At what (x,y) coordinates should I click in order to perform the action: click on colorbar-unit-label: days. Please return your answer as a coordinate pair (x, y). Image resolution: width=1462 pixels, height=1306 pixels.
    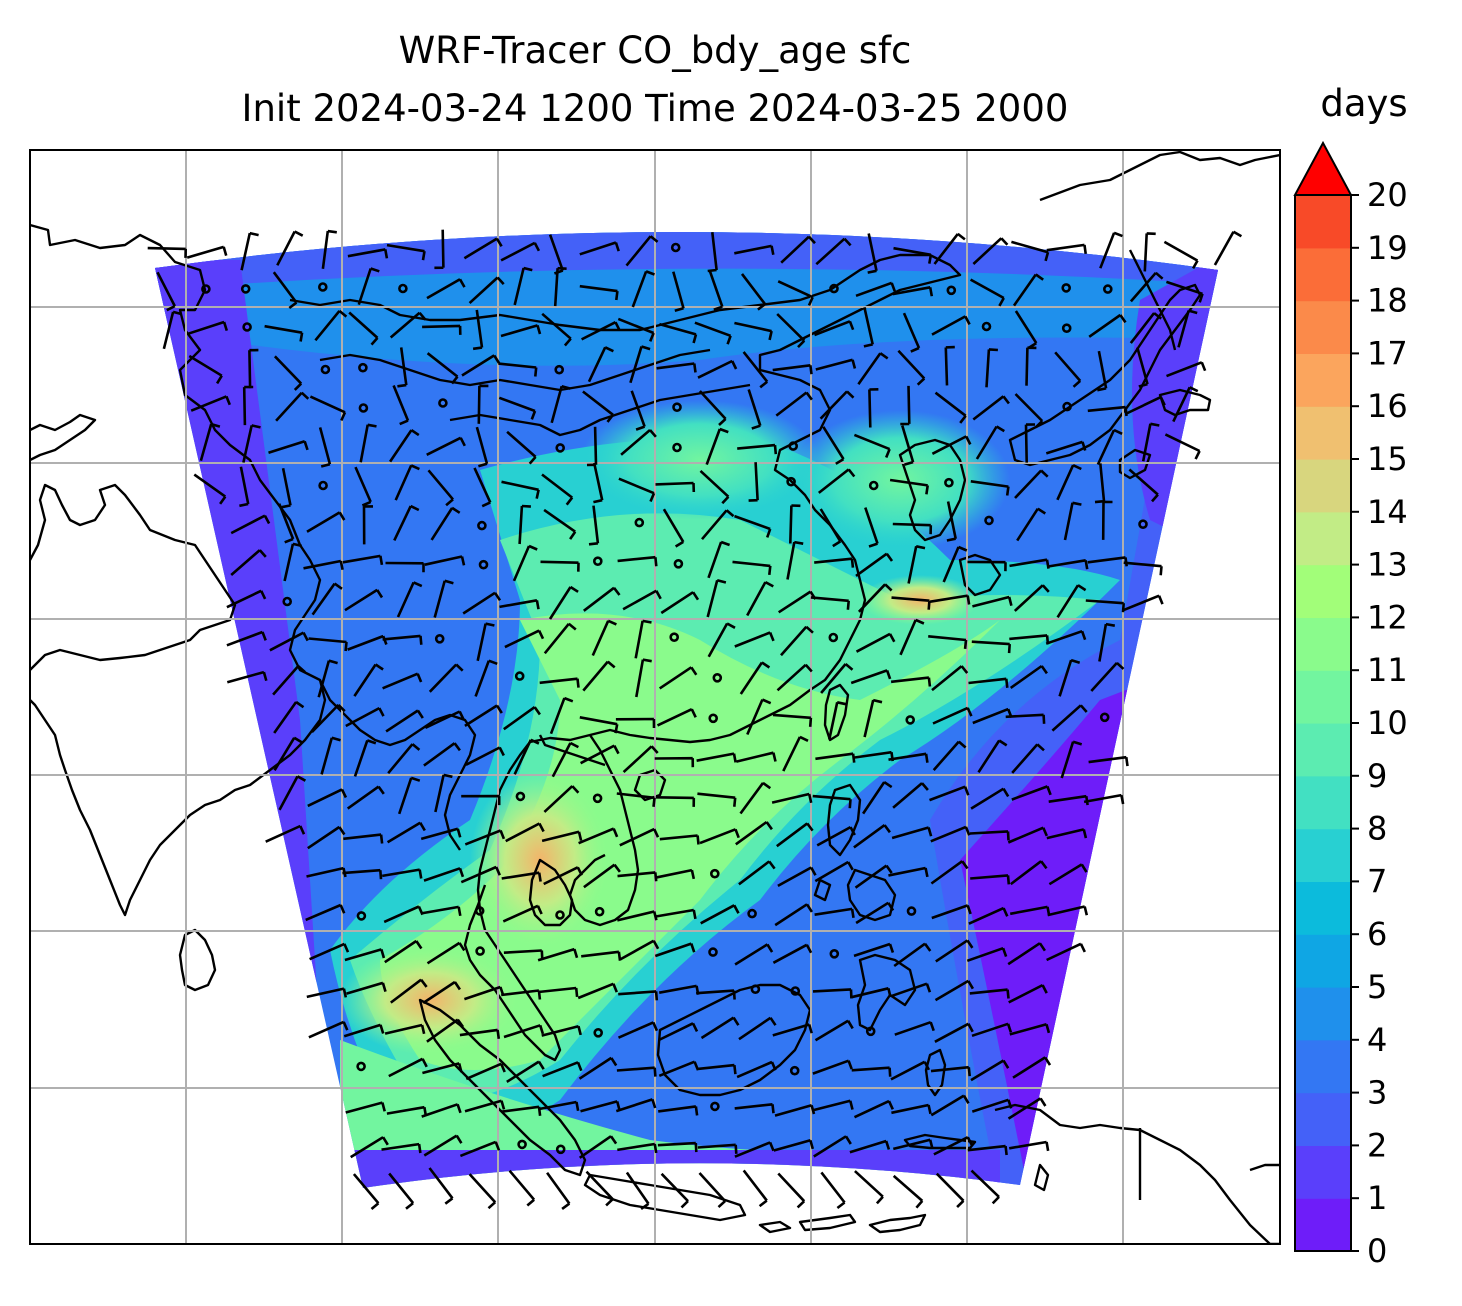
    Looking at the image, I should click on (1364, 103).